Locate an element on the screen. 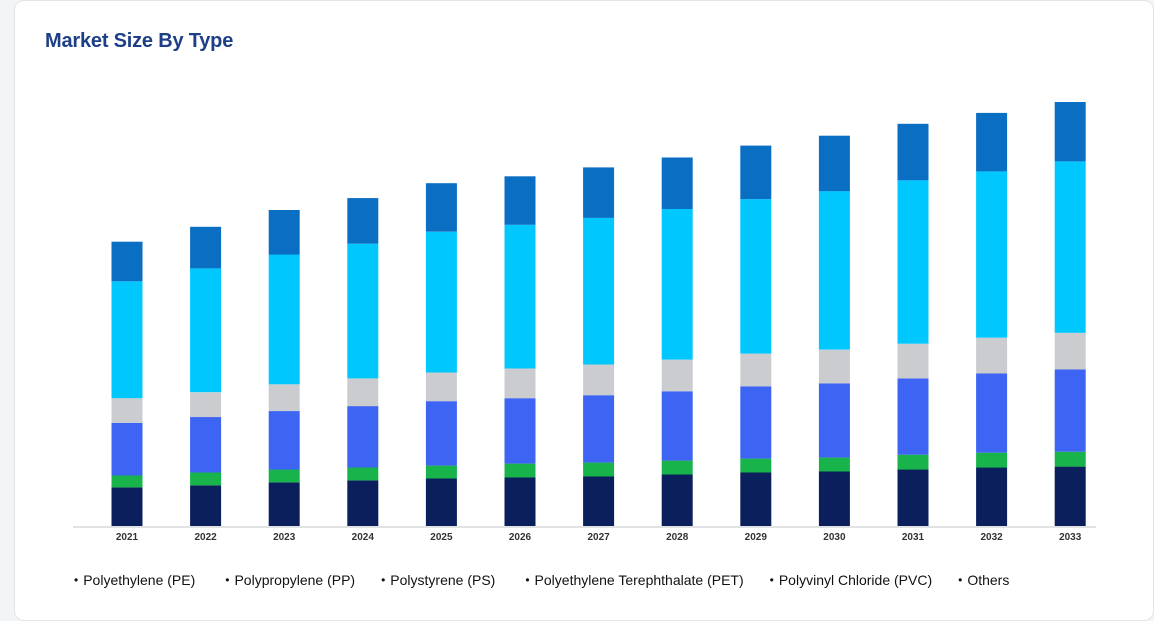  legend-label: Others is located at coordinates (988, 580).